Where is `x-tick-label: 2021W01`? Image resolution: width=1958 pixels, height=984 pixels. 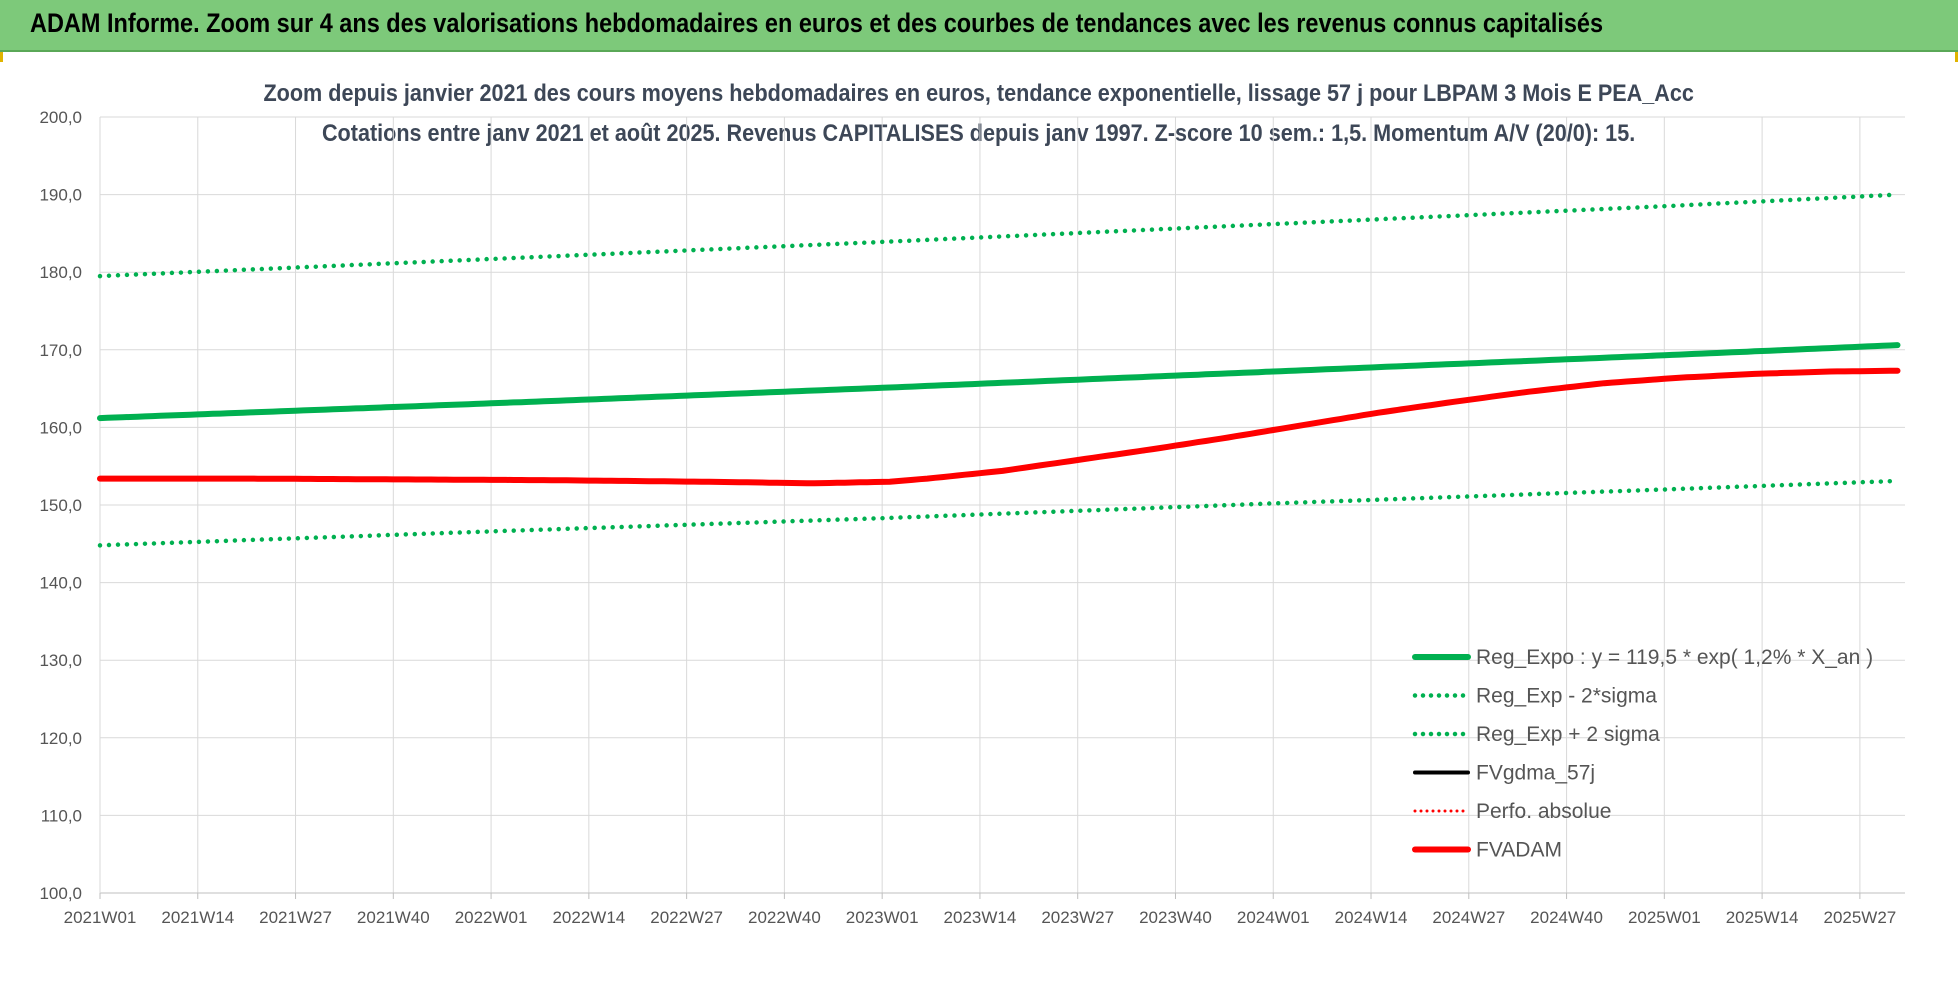 x-tick-label: 2021W01 is located at coordinates (100, 917).